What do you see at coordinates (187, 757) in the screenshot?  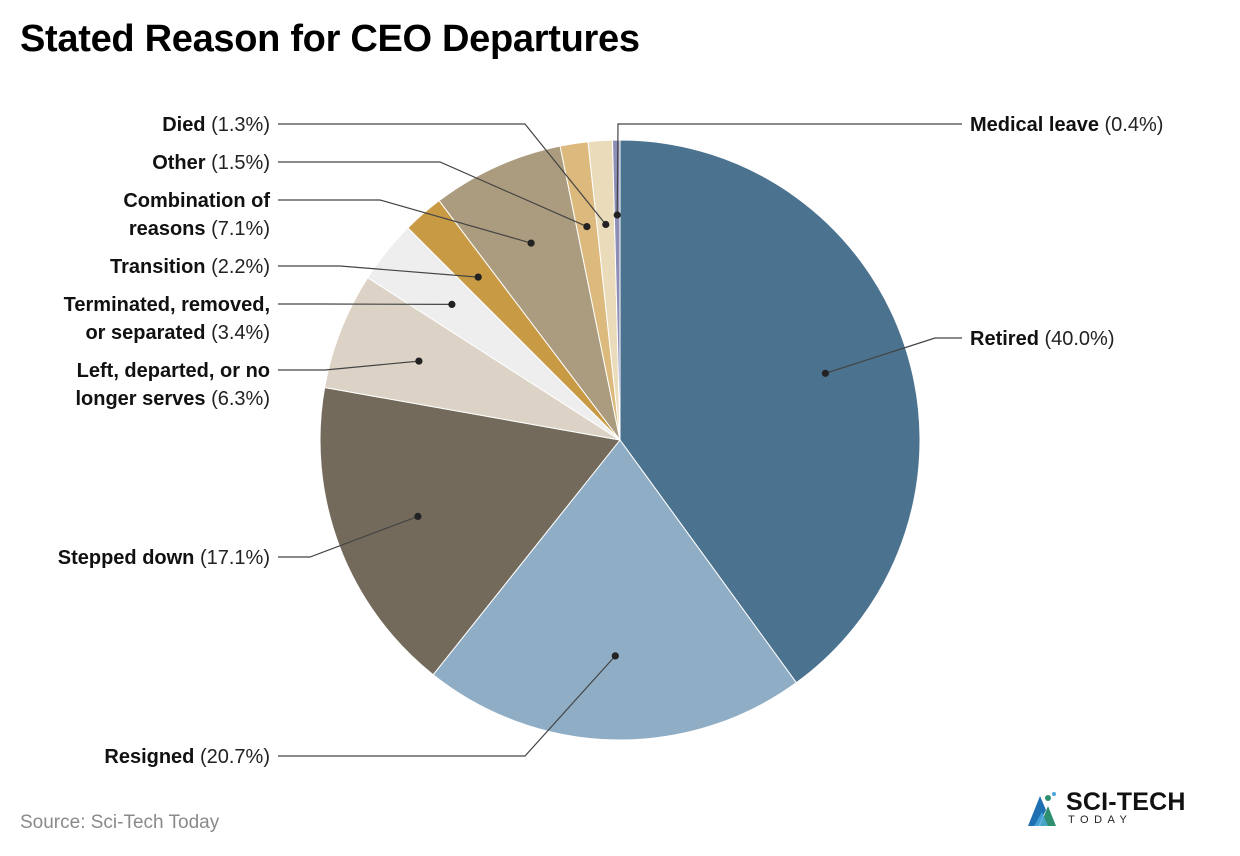 I see `slice-label-resigned: Resigned (20.7%)` at bounding box center [187, 757].